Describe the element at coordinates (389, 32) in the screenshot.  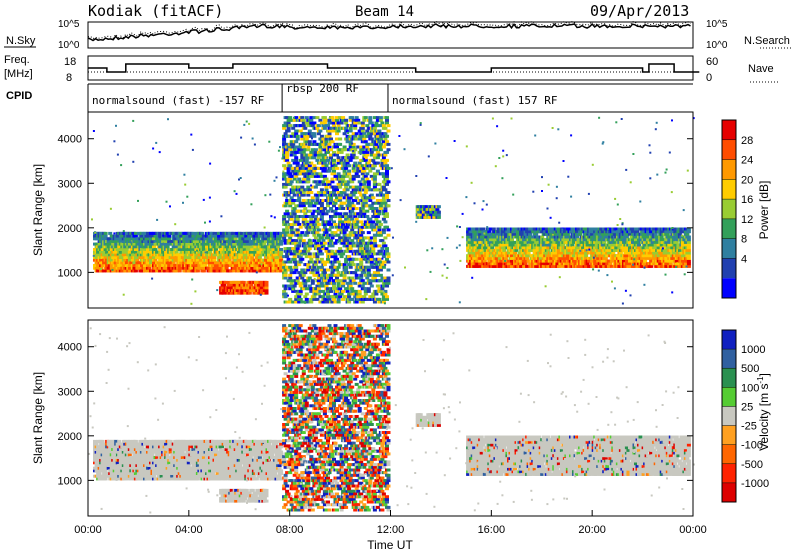
I see `nsky-series` at that location.